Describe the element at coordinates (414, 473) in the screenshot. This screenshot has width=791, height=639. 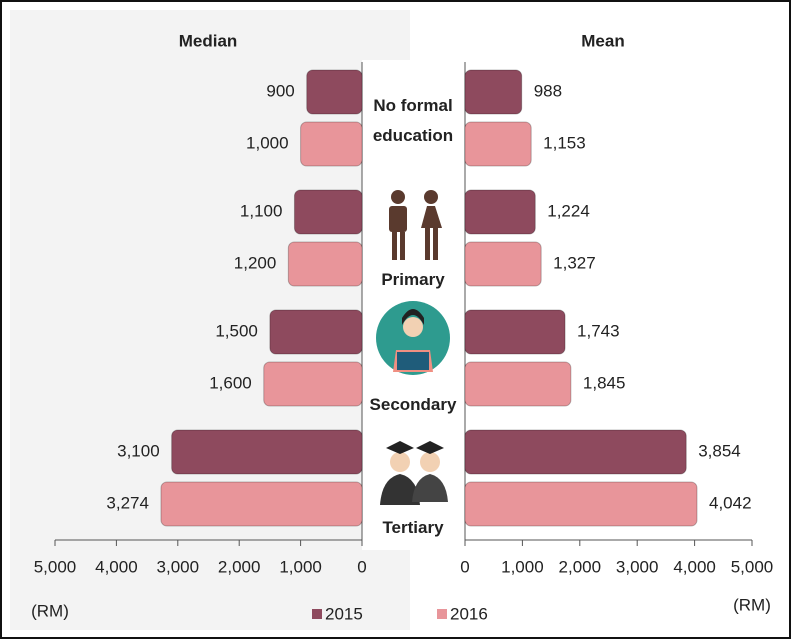
I see `tertiary-icon` at that location.